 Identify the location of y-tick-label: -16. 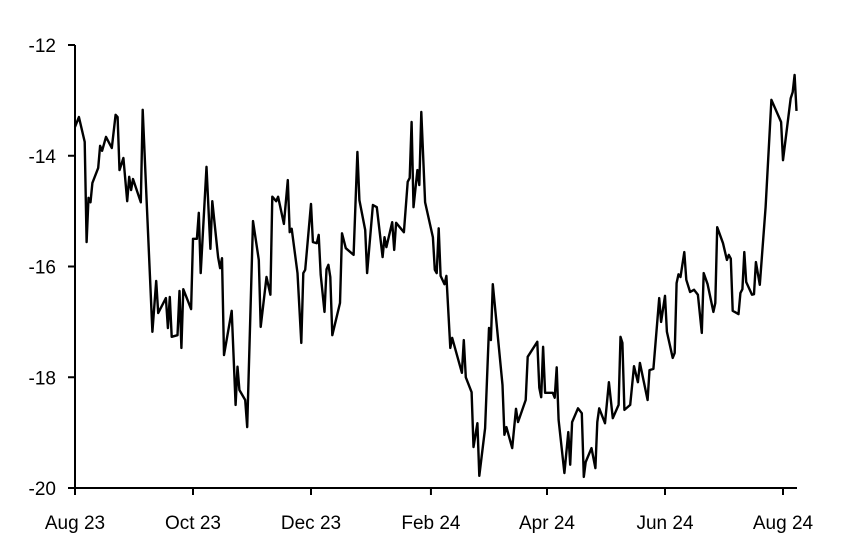
(42, 268).